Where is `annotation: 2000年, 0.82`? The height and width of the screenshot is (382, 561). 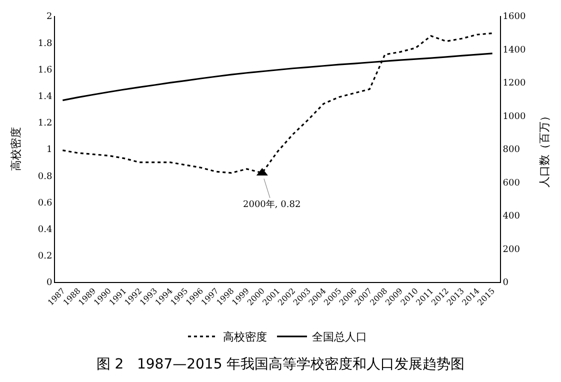 annotation: 2000年, 0.82 is located at coordinates (272, 204).